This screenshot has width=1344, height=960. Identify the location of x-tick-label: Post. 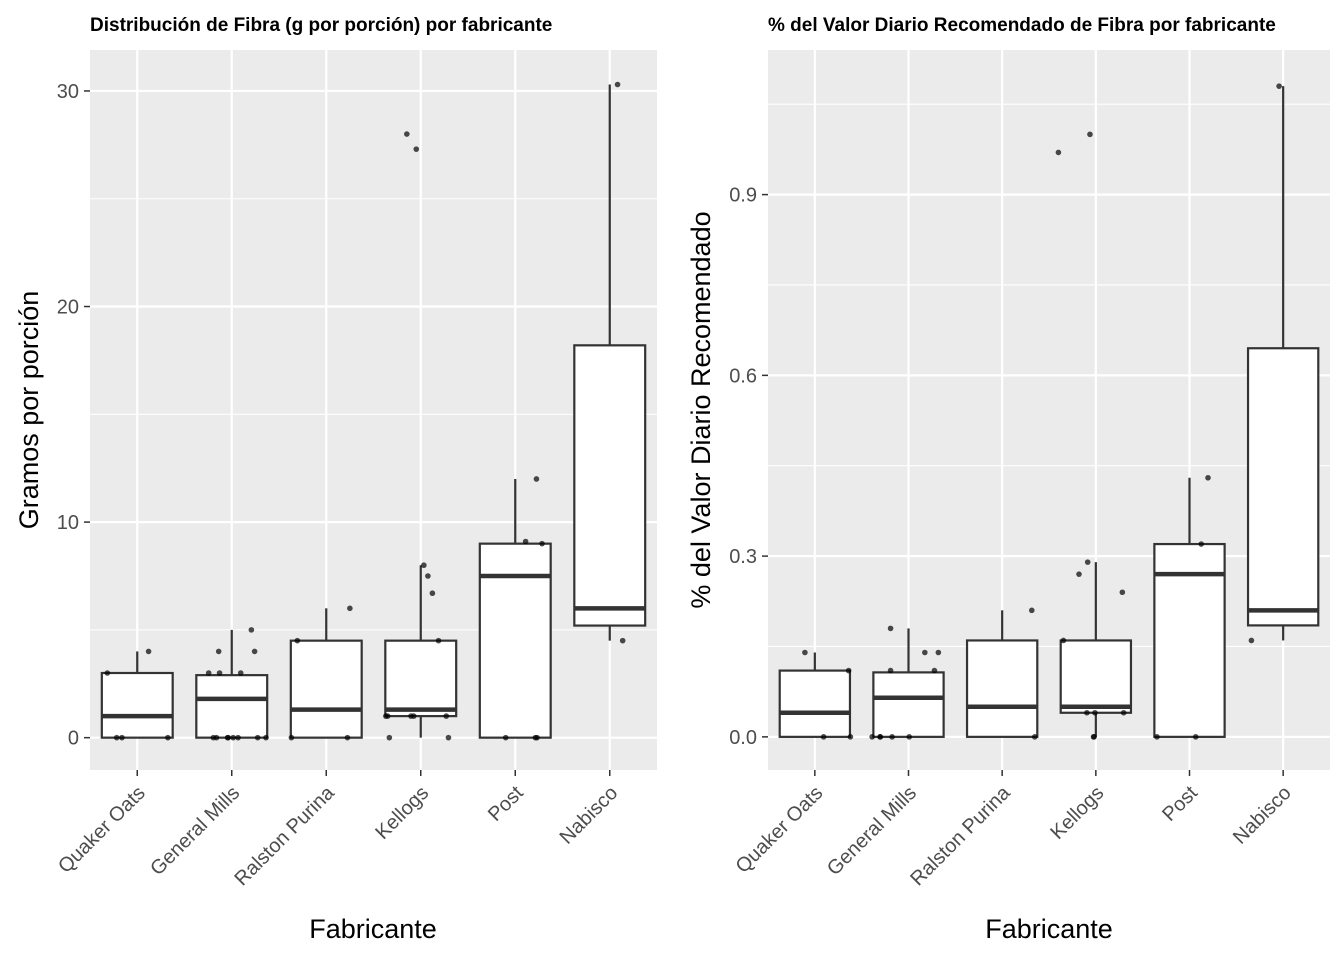
(506, 804).